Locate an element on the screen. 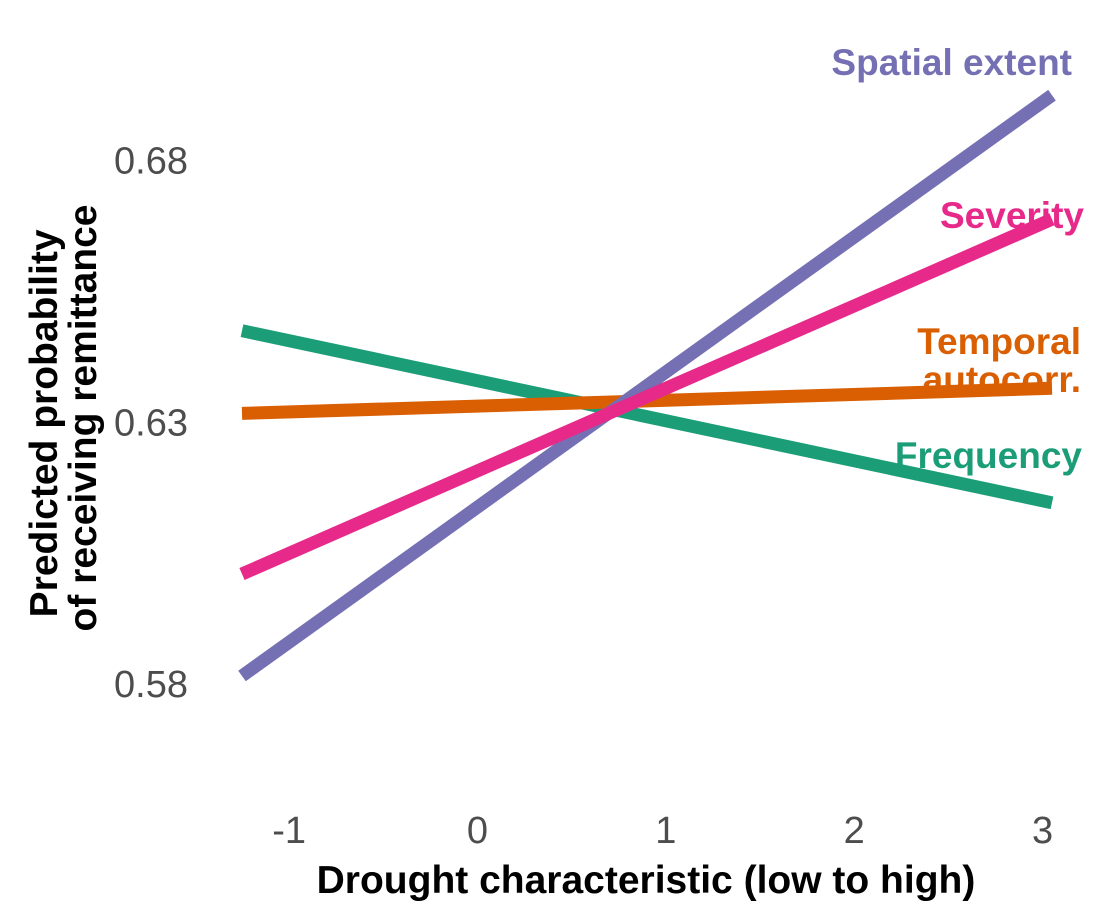 This screenshot has width=1105, height=913. x-axis-ticks: -1 0 1 2 3 is located at coordinates (662, 831).